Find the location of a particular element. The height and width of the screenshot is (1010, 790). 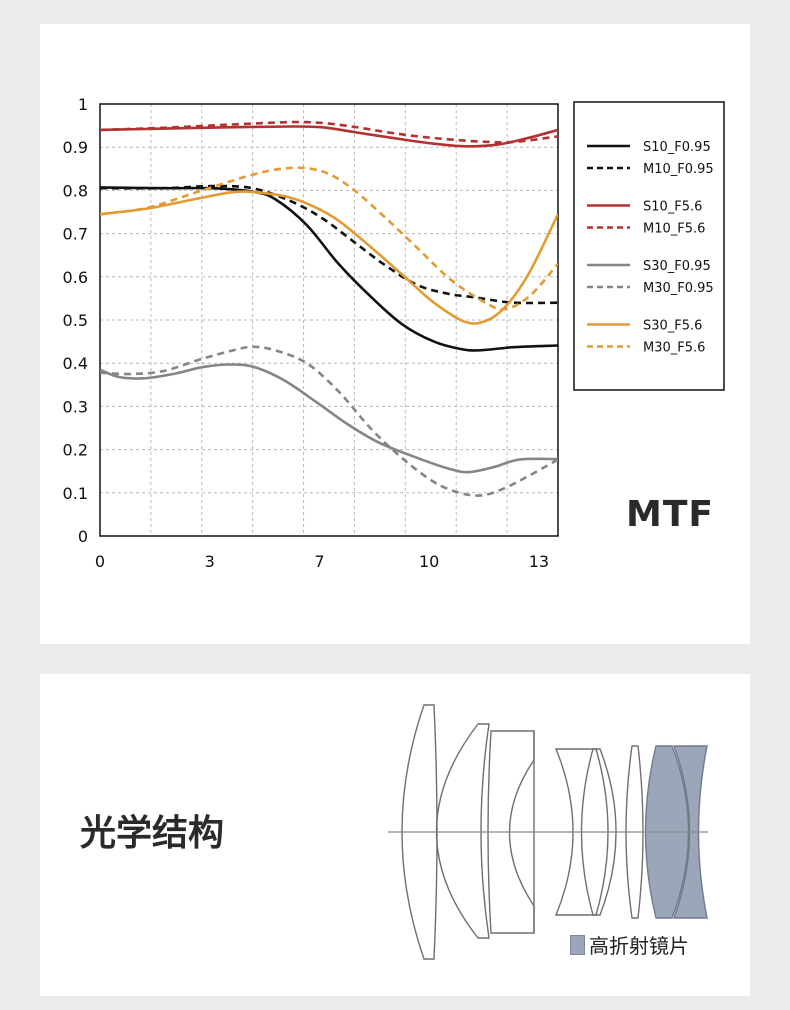

x-tick-label: 3 is located at coordinates (210, 561).